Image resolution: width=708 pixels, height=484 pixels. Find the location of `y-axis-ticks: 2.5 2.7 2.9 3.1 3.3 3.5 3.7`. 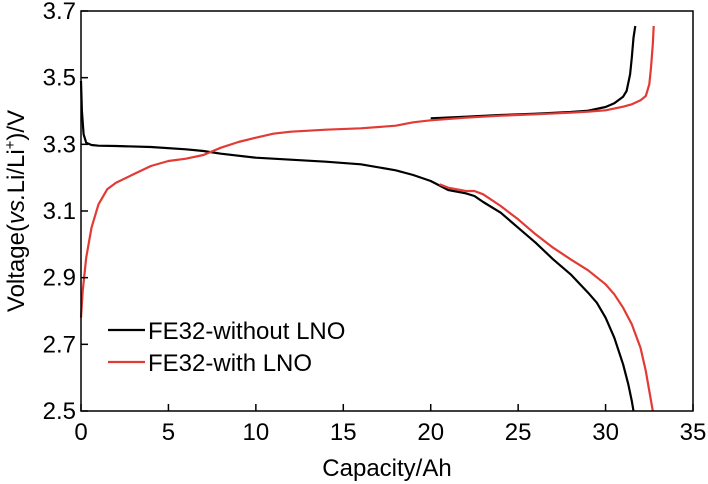

y-axis-ticks: 2.5 2.7 2.9 3.1 3.3 3.5 3.7 is located at coordinates (65, 212).